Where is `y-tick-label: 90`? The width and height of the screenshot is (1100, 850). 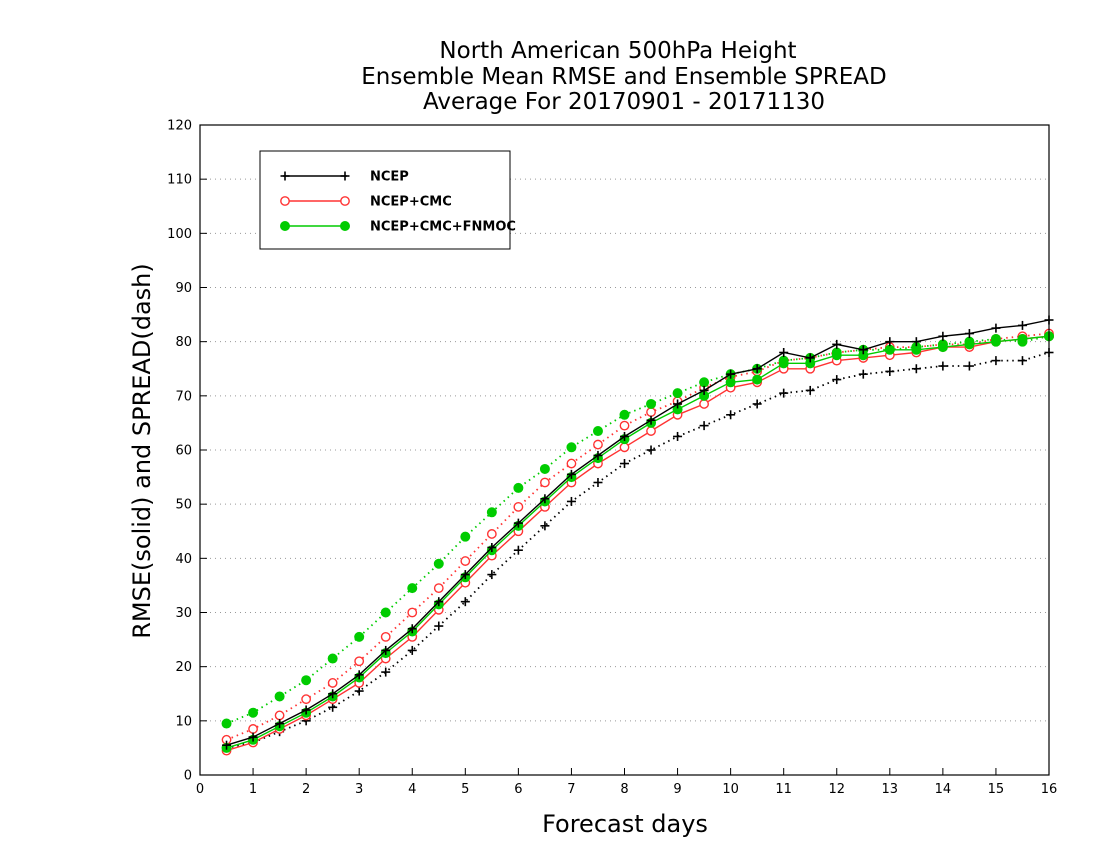
y-tick-label: 90 is located at coordinates (183, 288).